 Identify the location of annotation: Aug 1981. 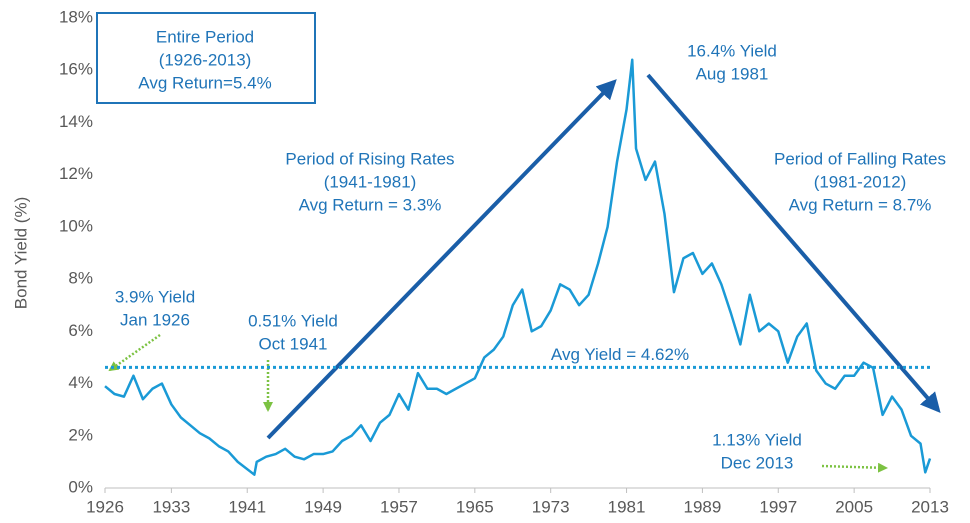
(732, 73).